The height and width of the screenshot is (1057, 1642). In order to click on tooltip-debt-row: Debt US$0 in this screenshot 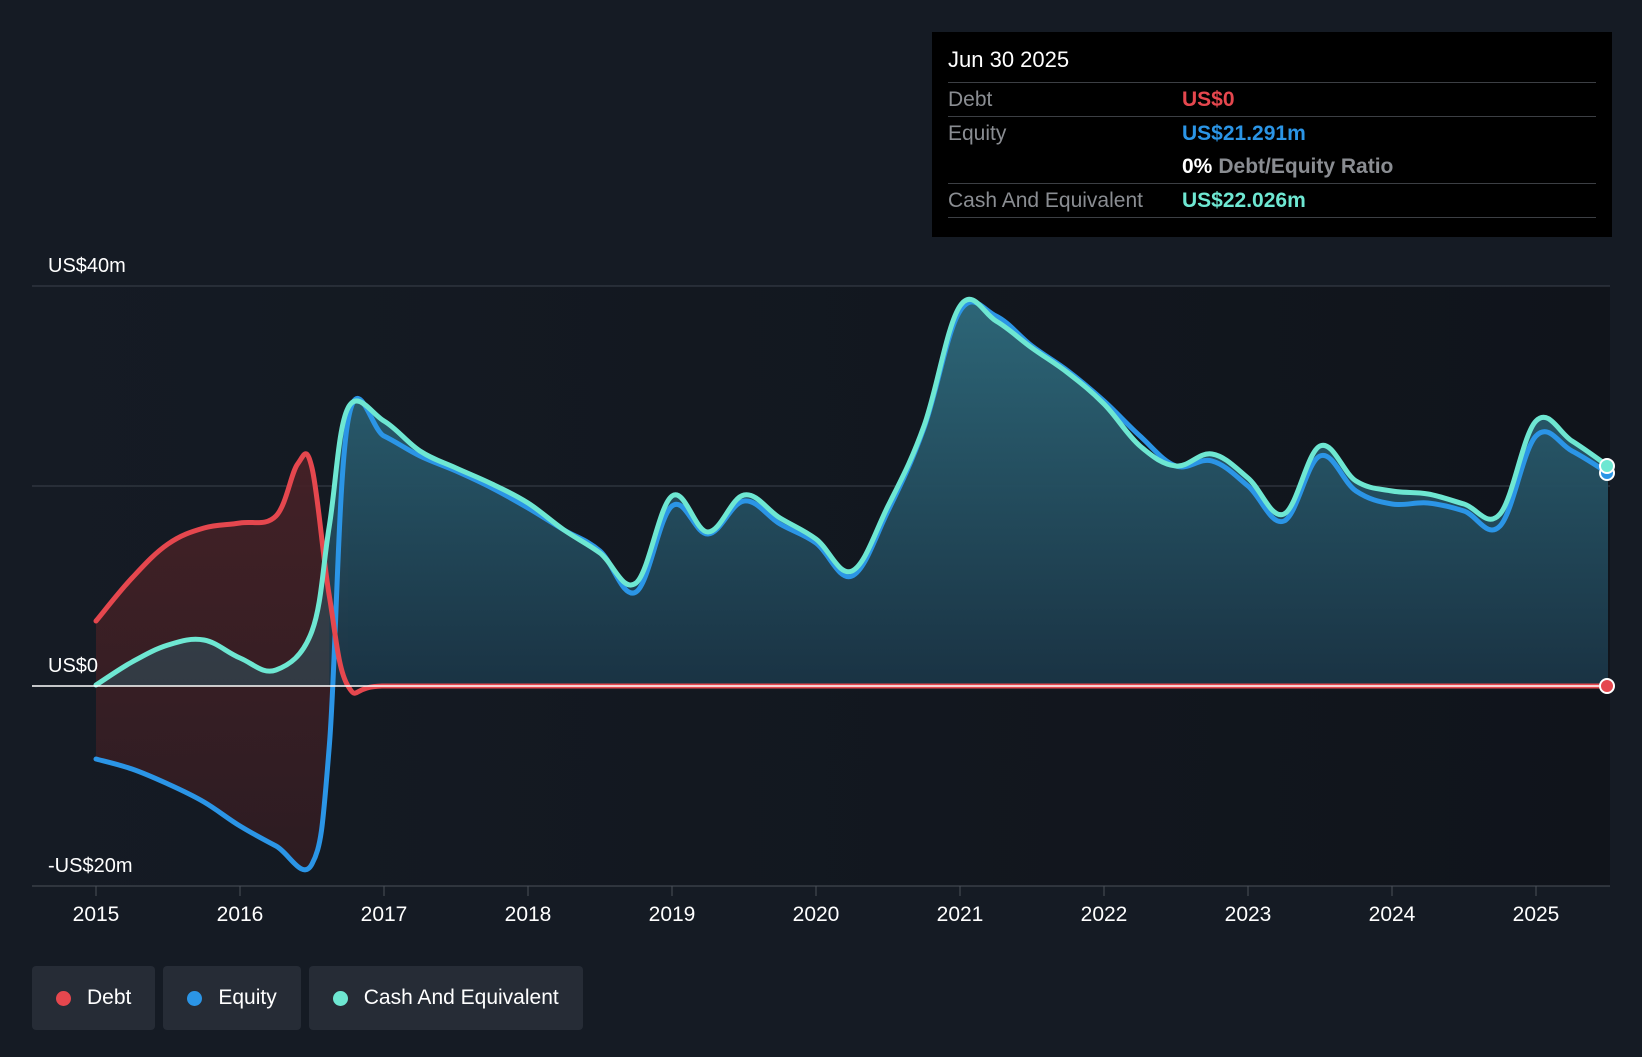, I will do `click(1272, 100)`.